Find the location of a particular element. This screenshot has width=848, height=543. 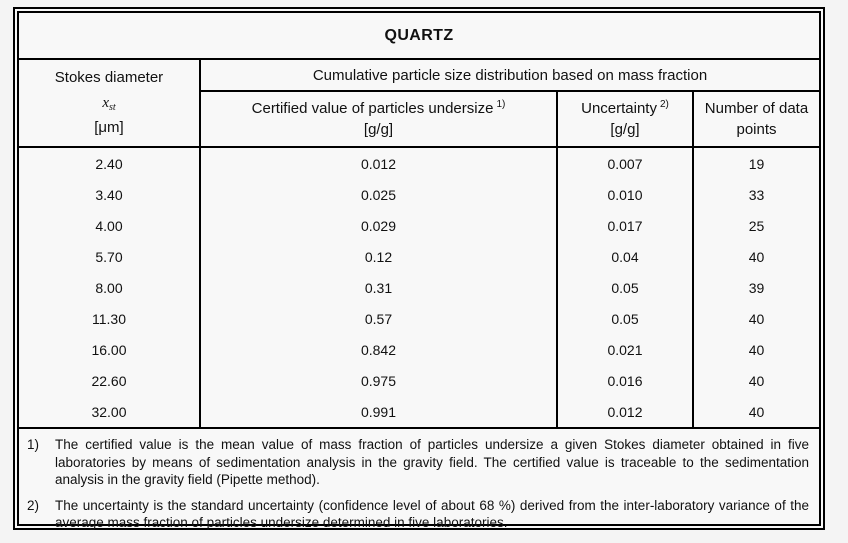

certified-value: 0.025 is located at coordinates (378, 194).